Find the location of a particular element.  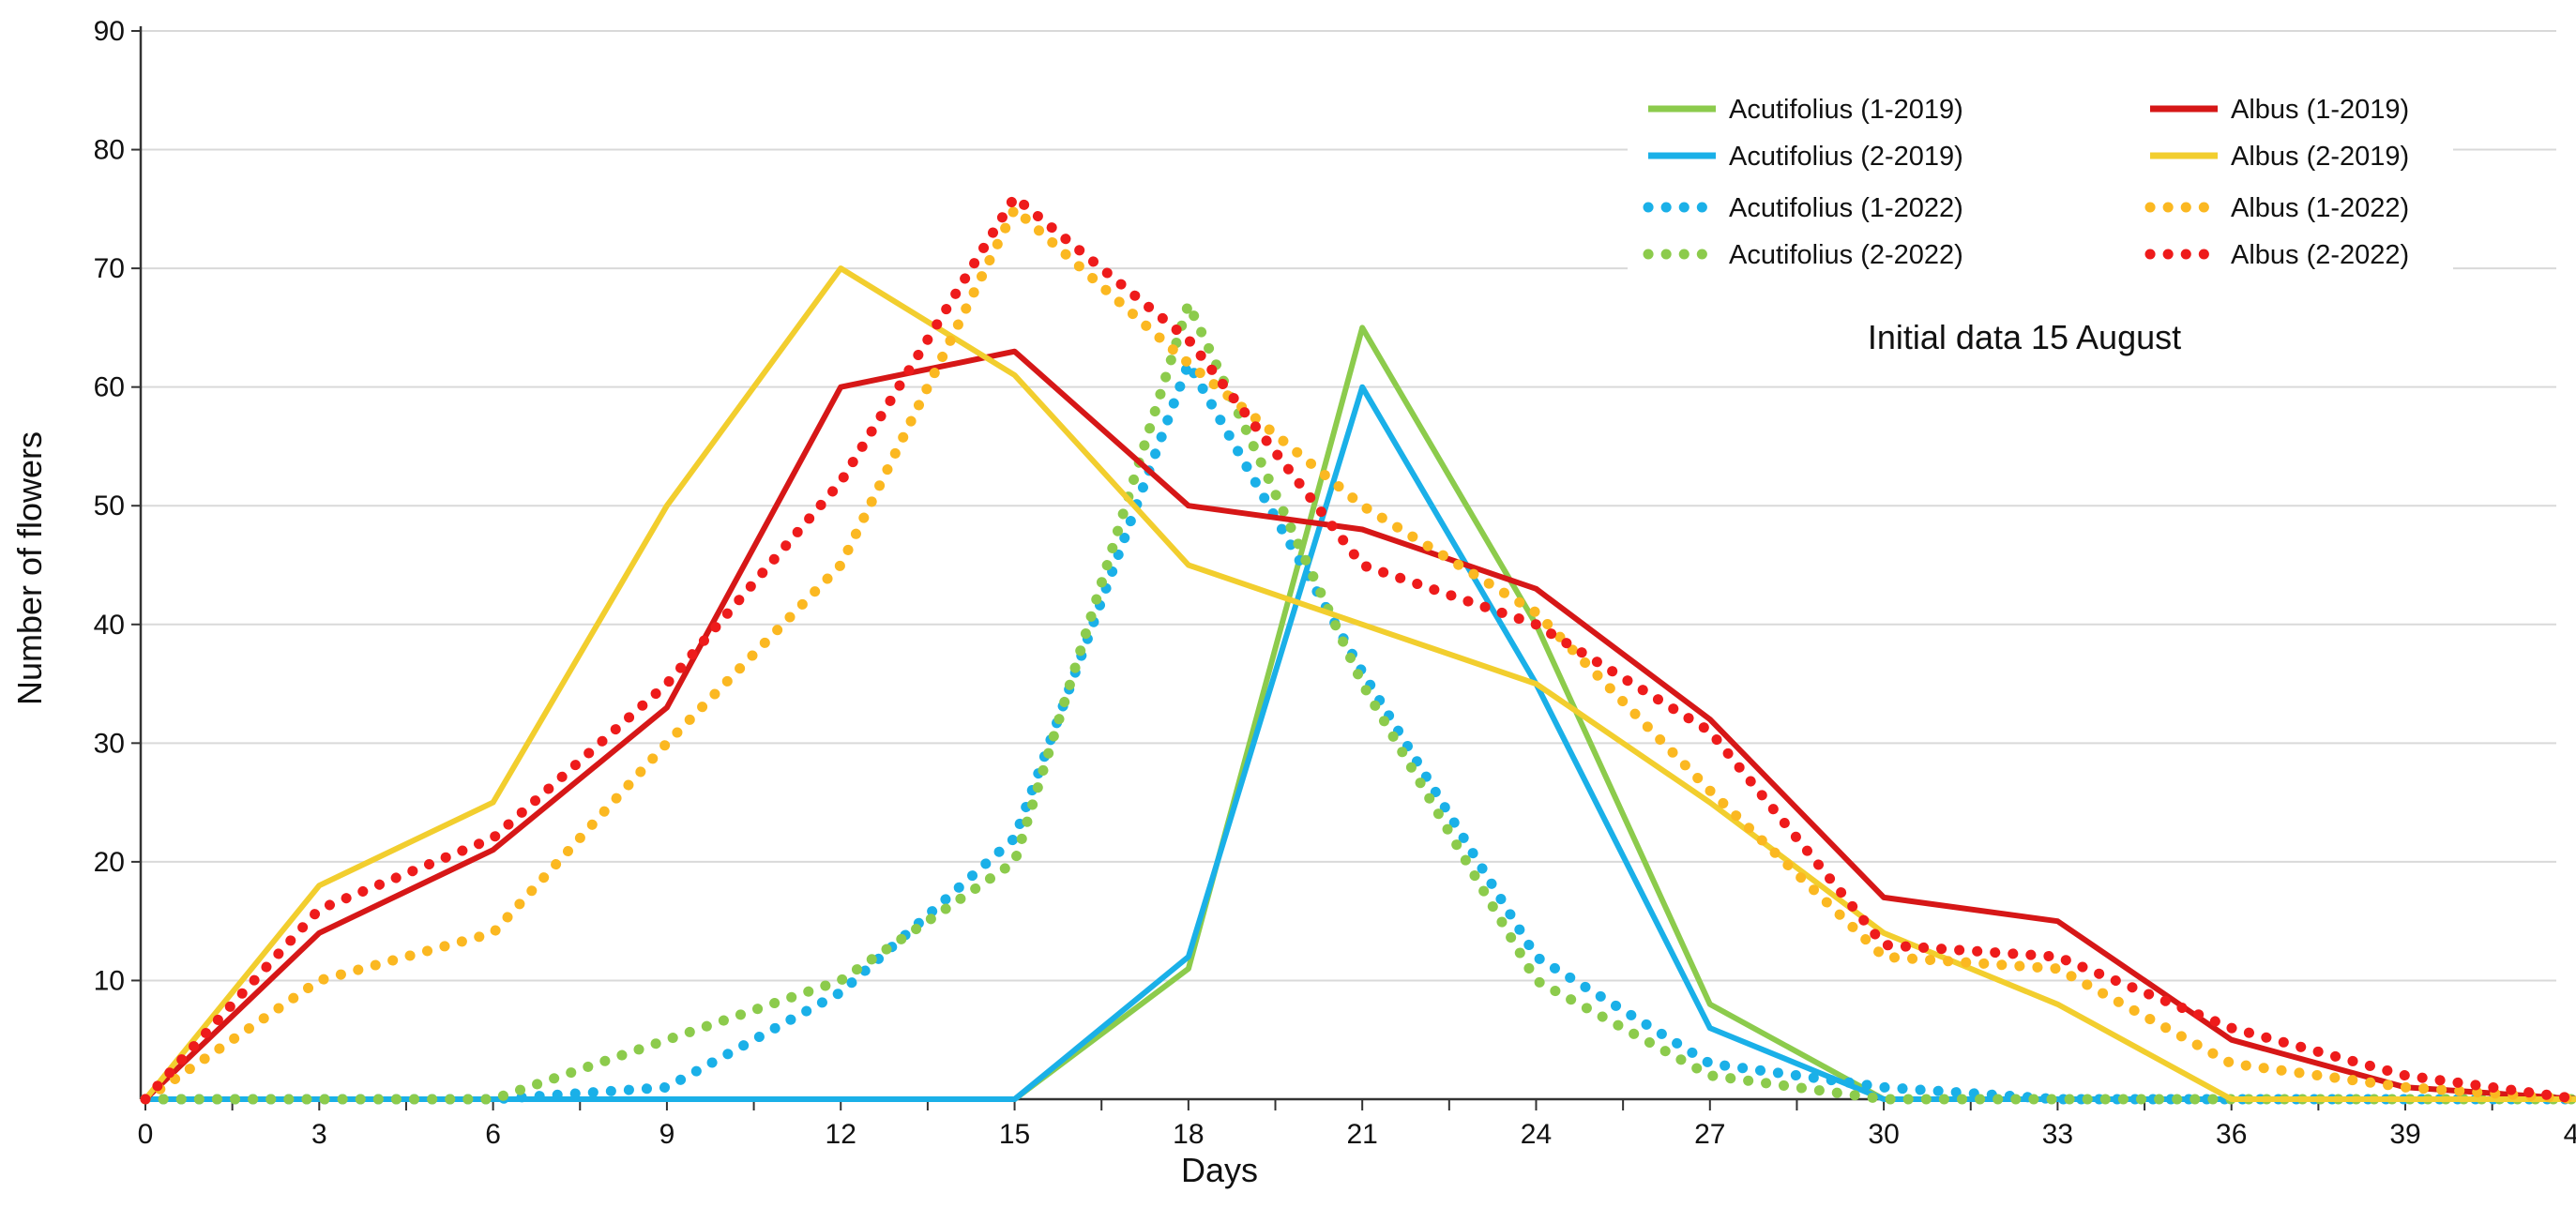

x-tick-label: 3 is located at coordinates (319, 1134).